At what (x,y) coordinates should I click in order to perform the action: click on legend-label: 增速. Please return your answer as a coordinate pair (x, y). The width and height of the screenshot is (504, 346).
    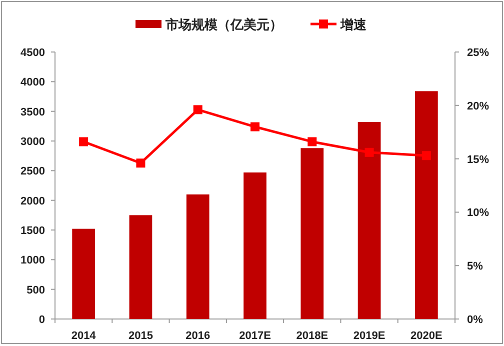
    Looking at the image, I should click on (354, 24).